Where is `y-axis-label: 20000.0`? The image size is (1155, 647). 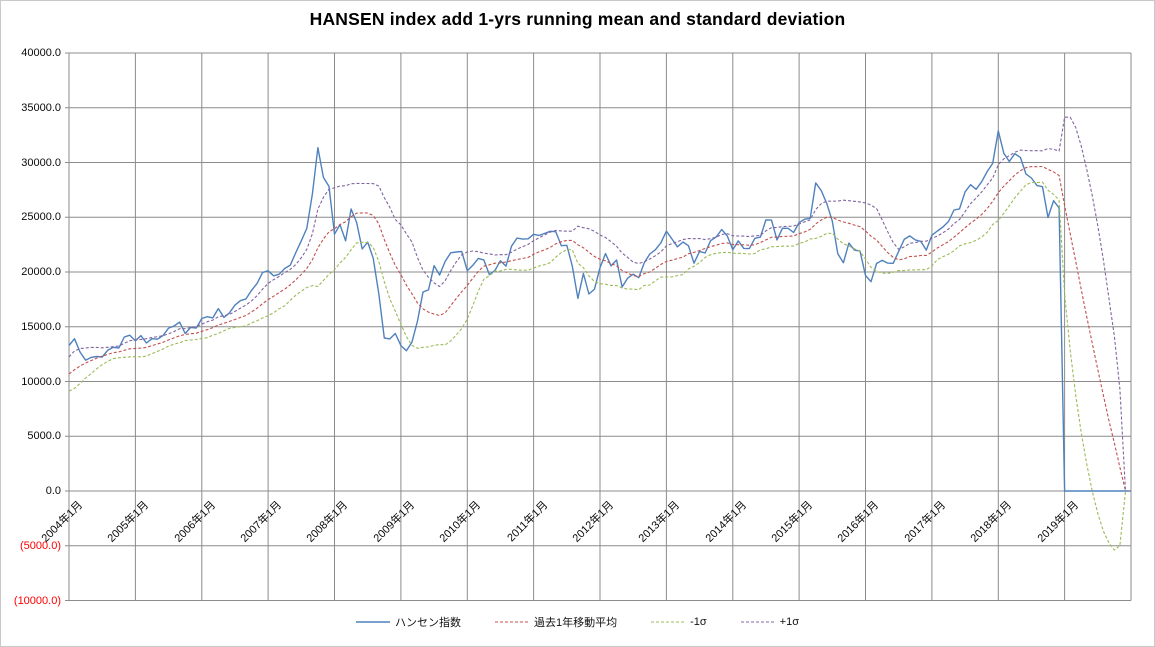 y-axis-label: 20000.0 is located at coordinates (41, 272).